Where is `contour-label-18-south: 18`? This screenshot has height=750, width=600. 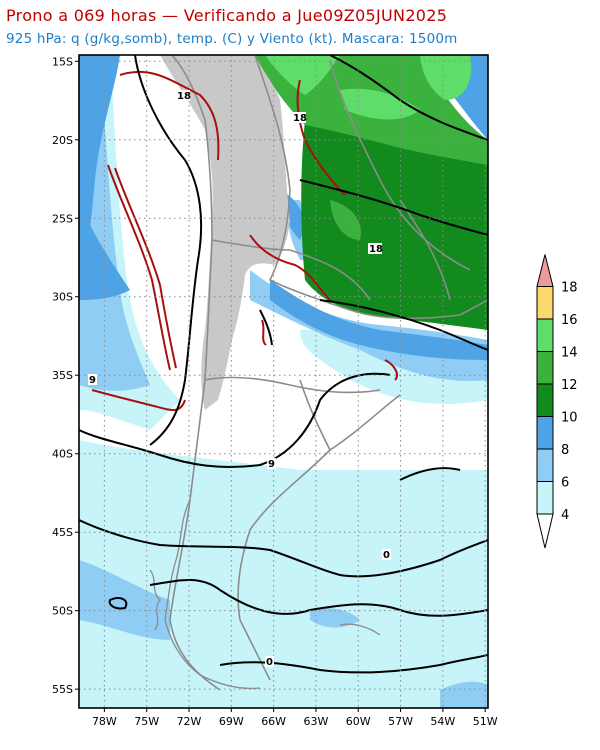 contour-label-18-south: 18 is located at coordinates (376, 249).